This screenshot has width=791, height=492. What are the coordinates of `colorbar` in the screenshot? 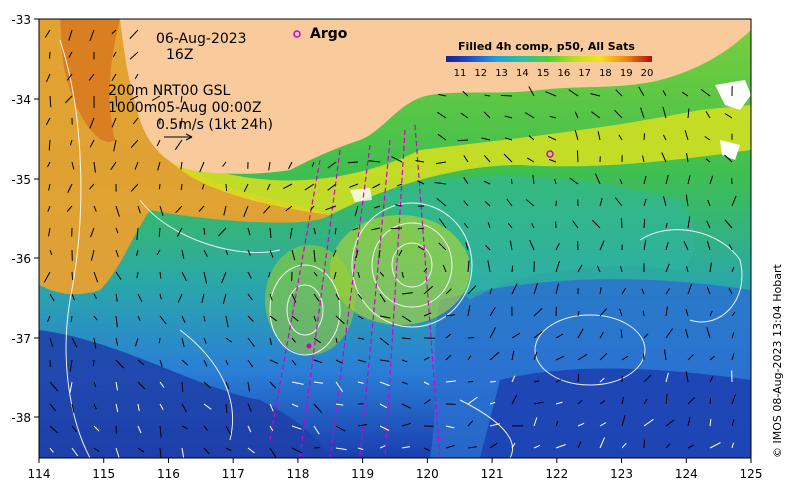 It's located at (549, 59).